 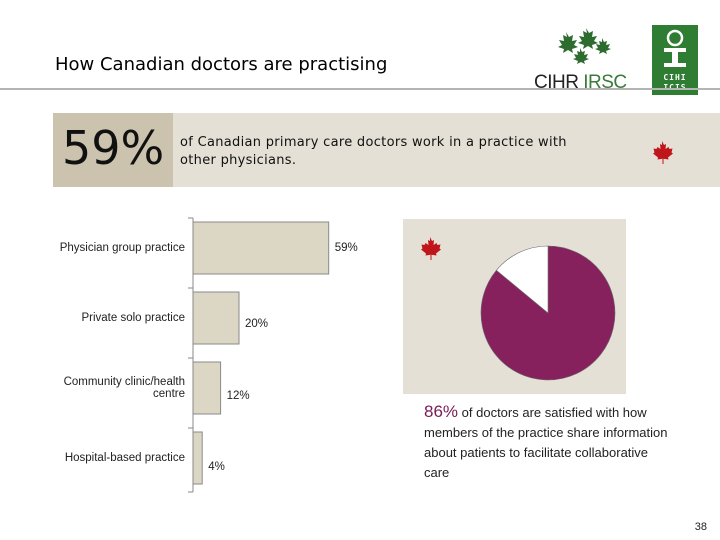 I want to click on headline-percentage: 59%, so click(x=113, y=148).